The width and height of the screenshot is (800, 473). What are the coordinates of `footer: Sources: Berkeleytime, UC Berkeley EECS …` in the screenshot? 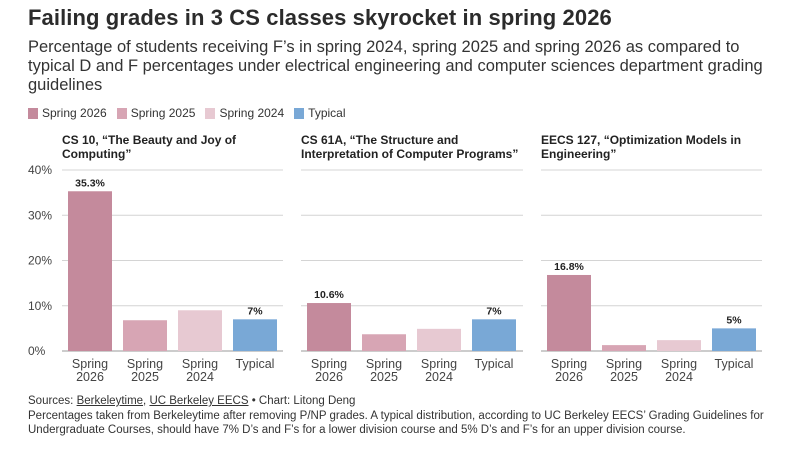 It's located at (408, 416).